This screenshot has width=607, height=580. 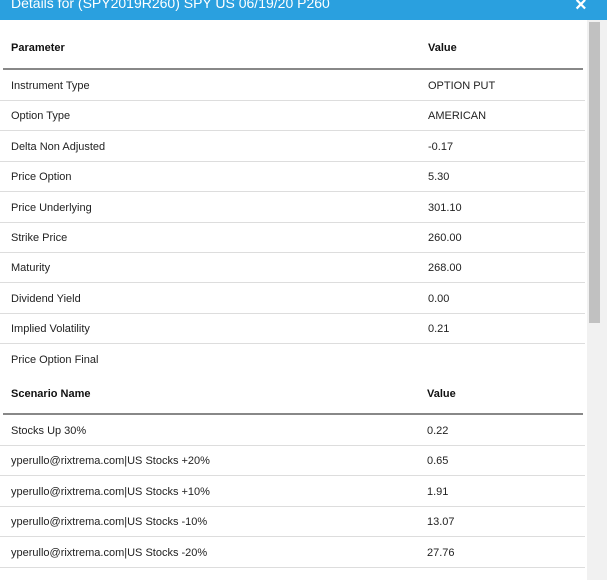 I want to click on cell-name: Maturity, so click(x=31, y=268).